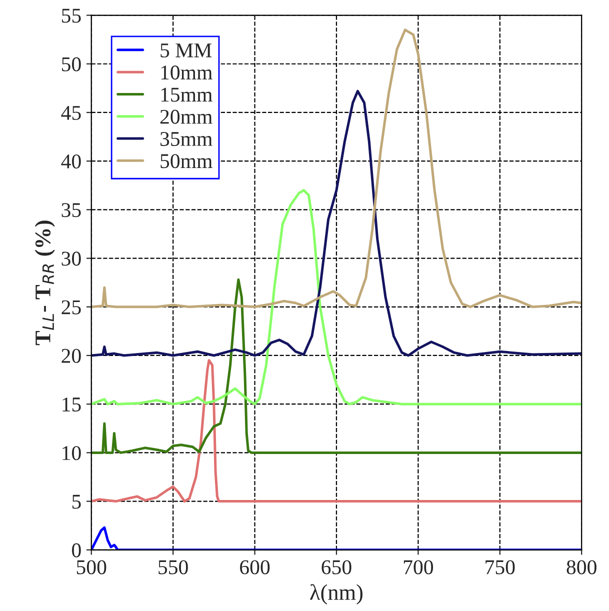 This screenshot has height=611, width=609. What do you see at coordinates (186, 161) in the screenshot?
I see `legend-label: 50mm` at bounding box center [186, 161].